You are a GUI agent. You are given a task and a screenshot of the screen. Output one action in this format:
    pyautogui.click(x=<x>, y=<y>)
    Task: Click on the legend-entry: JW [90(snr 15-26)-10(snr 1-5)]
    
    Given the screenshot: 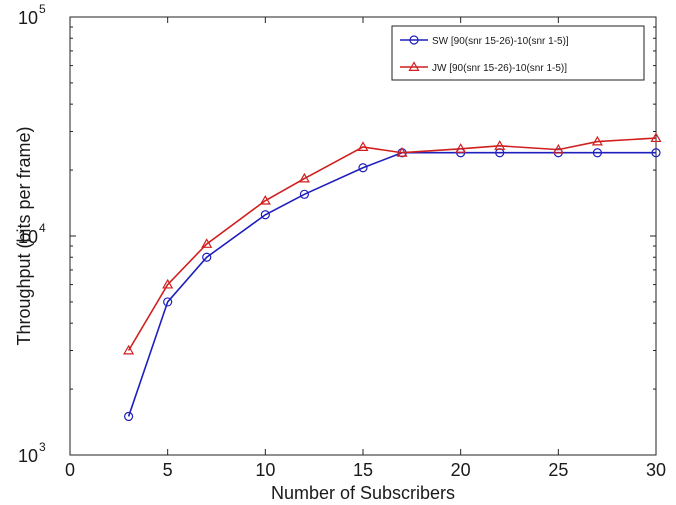 What is the action you would take?
    pyautogui.click(x=483, y=67)
    